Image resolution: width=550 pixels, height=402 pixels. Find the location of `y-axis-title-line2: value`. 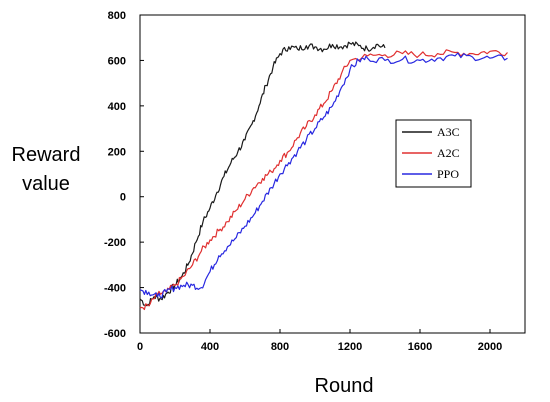

y-axis-title-line2: value is located at coordinates (46, 184).